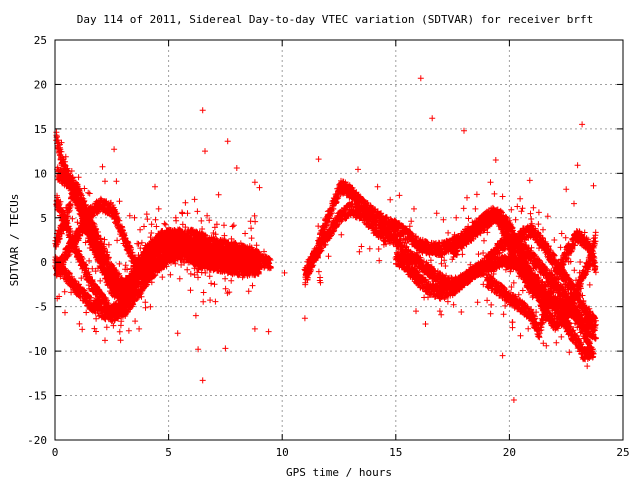 The height and width of the screenshot is (480, 640). Describe the element at coordinates (43, 218) in the screenshot. I see `y-tick-label: 5` at that location.